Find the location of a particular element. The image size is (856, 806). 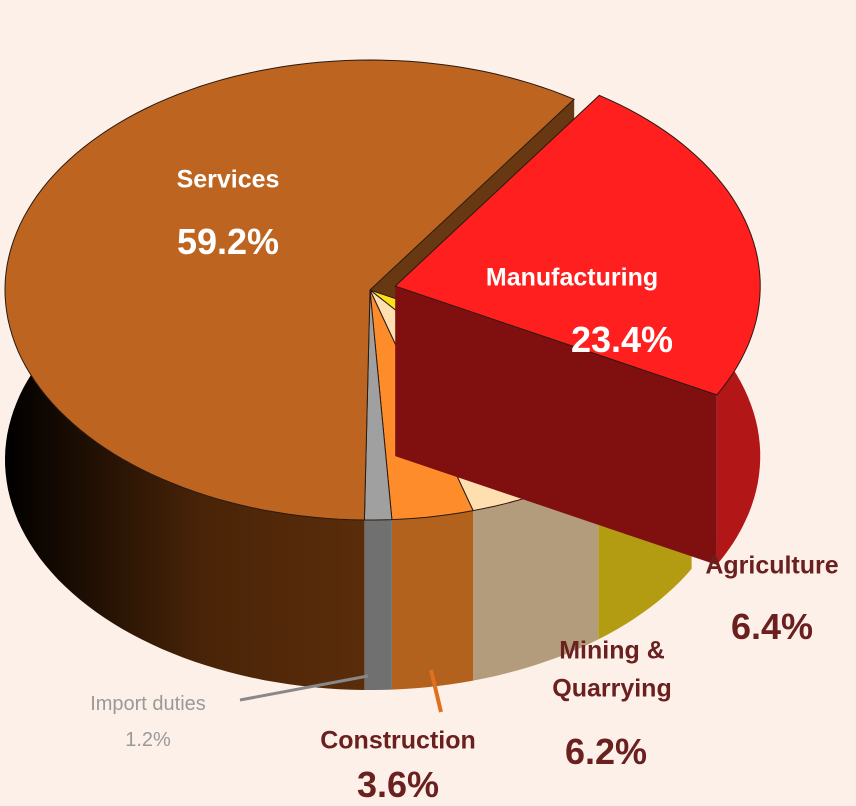

slice-value: 1.2% is located at coordinates (148, 740).